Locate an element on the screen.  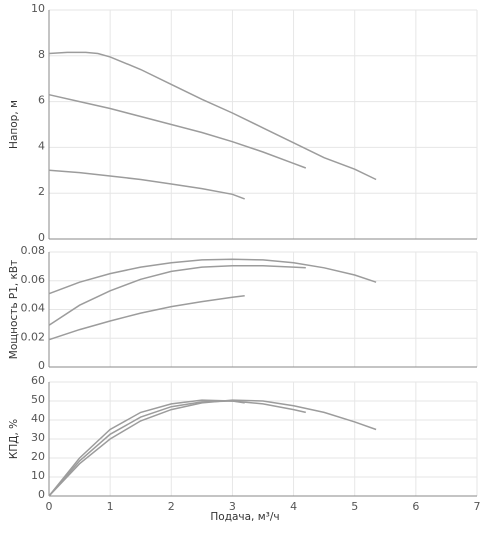
head-ytick-label: 6 is located at coordinates (41, 100).